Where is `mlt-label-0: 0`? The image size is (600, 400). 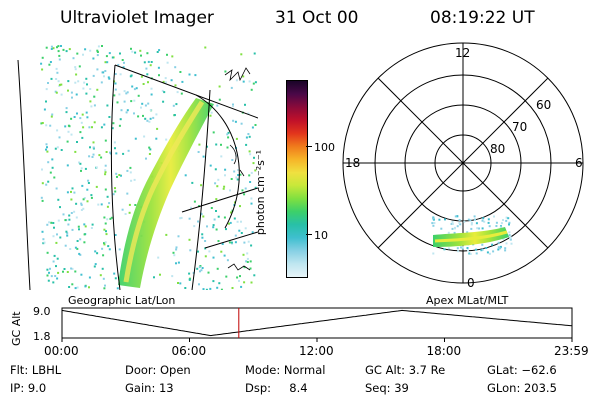 mlt-label-0: 0 is located at coordinates (471, 283).